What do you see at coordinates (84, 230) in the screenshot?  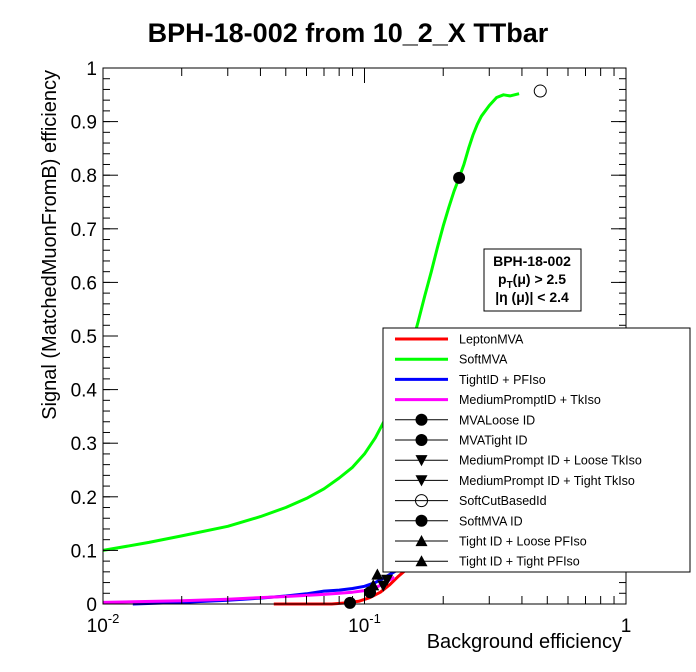 I see `y-tick-label: 0.7` at bounding box center [84, 230].